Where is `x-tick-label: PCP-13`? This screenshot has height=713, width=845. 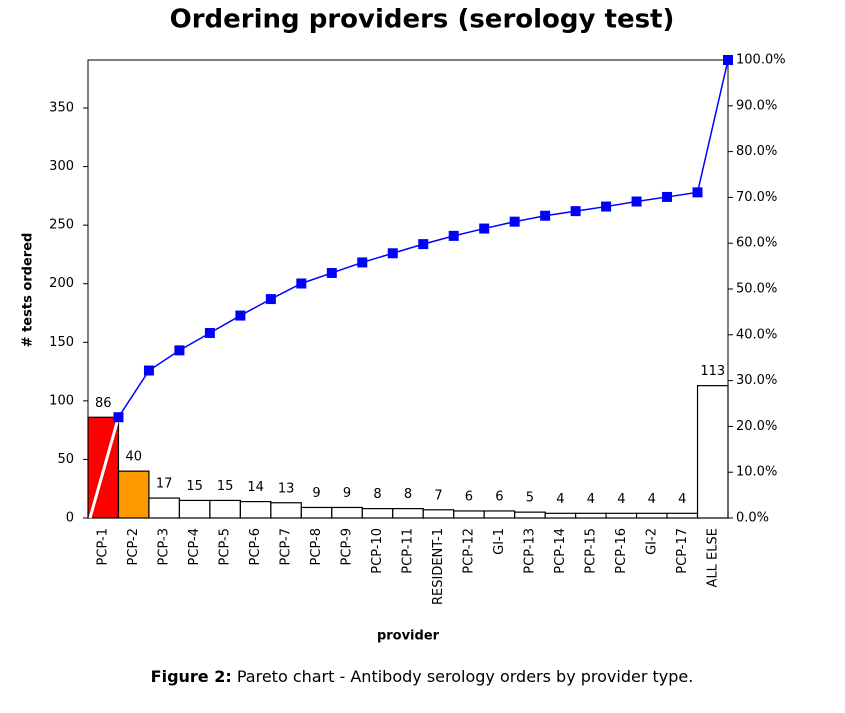 x-tick-label: PCP-13 is located at coordinates (529, 551).